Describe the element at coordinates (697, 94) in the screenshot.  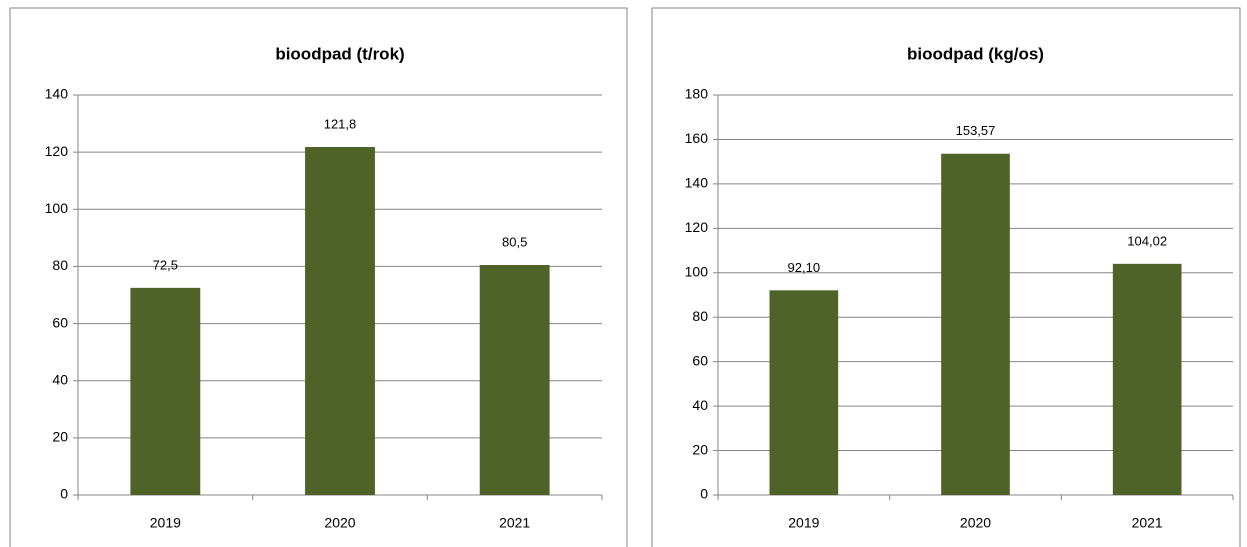
I see `y-tick-label: 180` at that location.